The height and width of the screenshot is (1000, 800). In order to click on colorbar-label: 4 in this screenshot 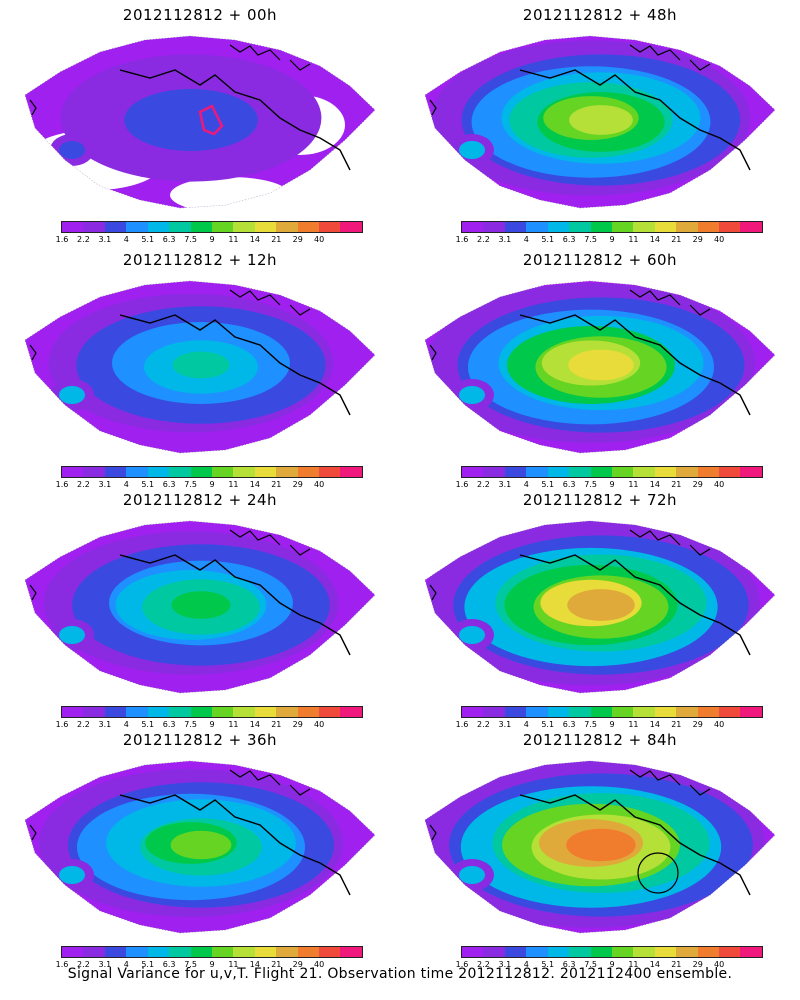, I will do `click(526, 724)`.